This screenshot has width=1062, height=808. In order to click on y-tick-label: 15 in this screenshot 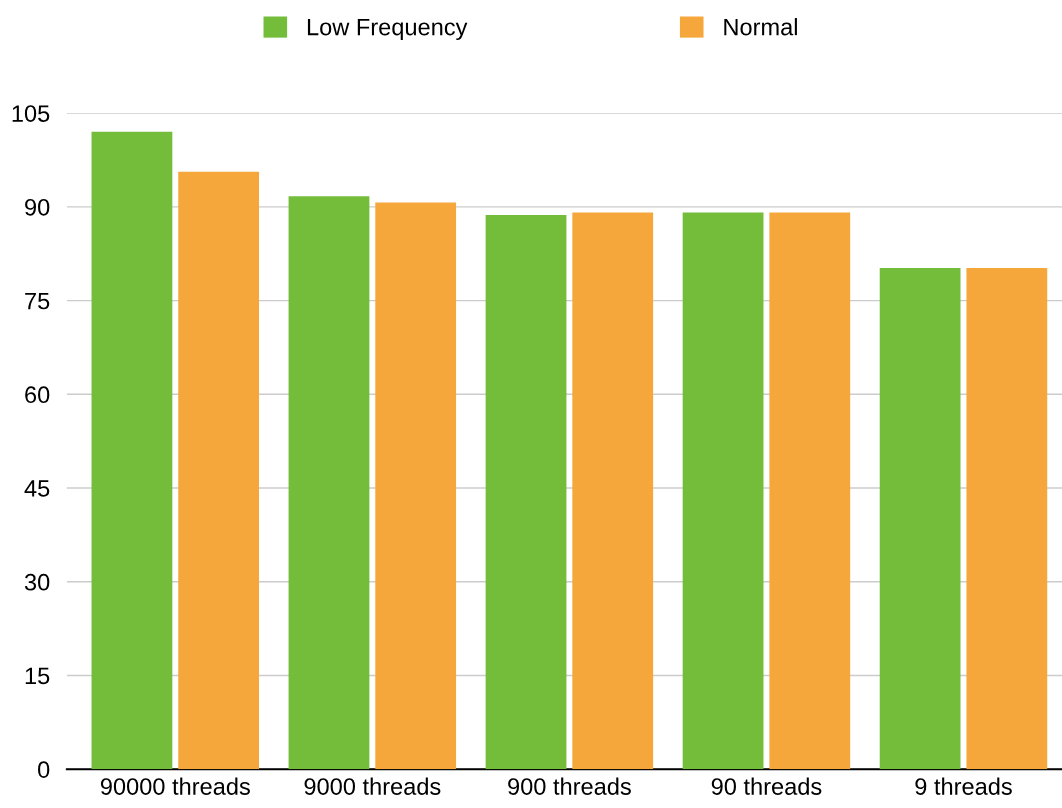, I will do `click(37, 676)`.